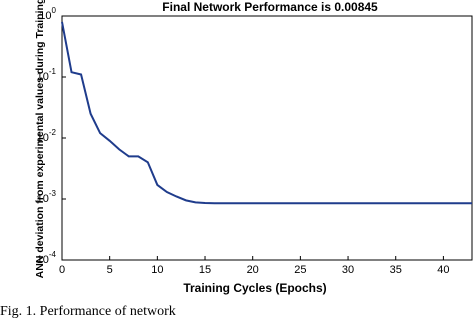 This screenshot has height=320, width=474. What do you see at coordinates (396, 270) in the screenshot?
I see `x-tick-label: 35` at bounding box center [396, 270].